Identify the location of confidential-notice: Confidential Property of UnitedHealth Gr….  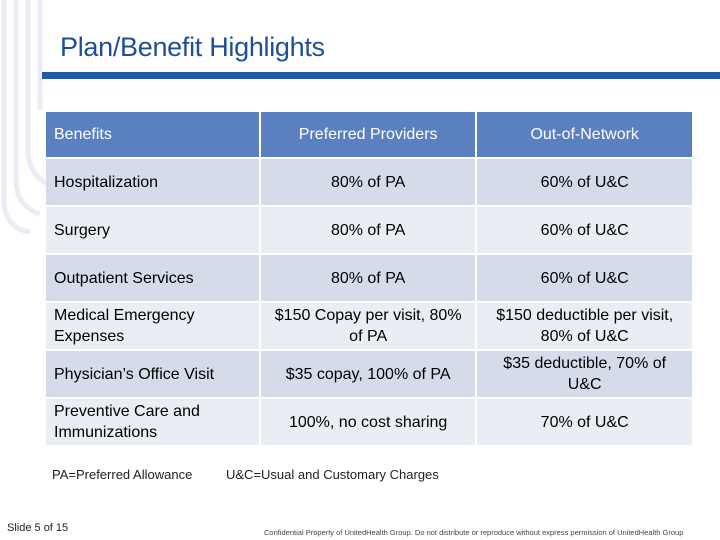
(474, 532).